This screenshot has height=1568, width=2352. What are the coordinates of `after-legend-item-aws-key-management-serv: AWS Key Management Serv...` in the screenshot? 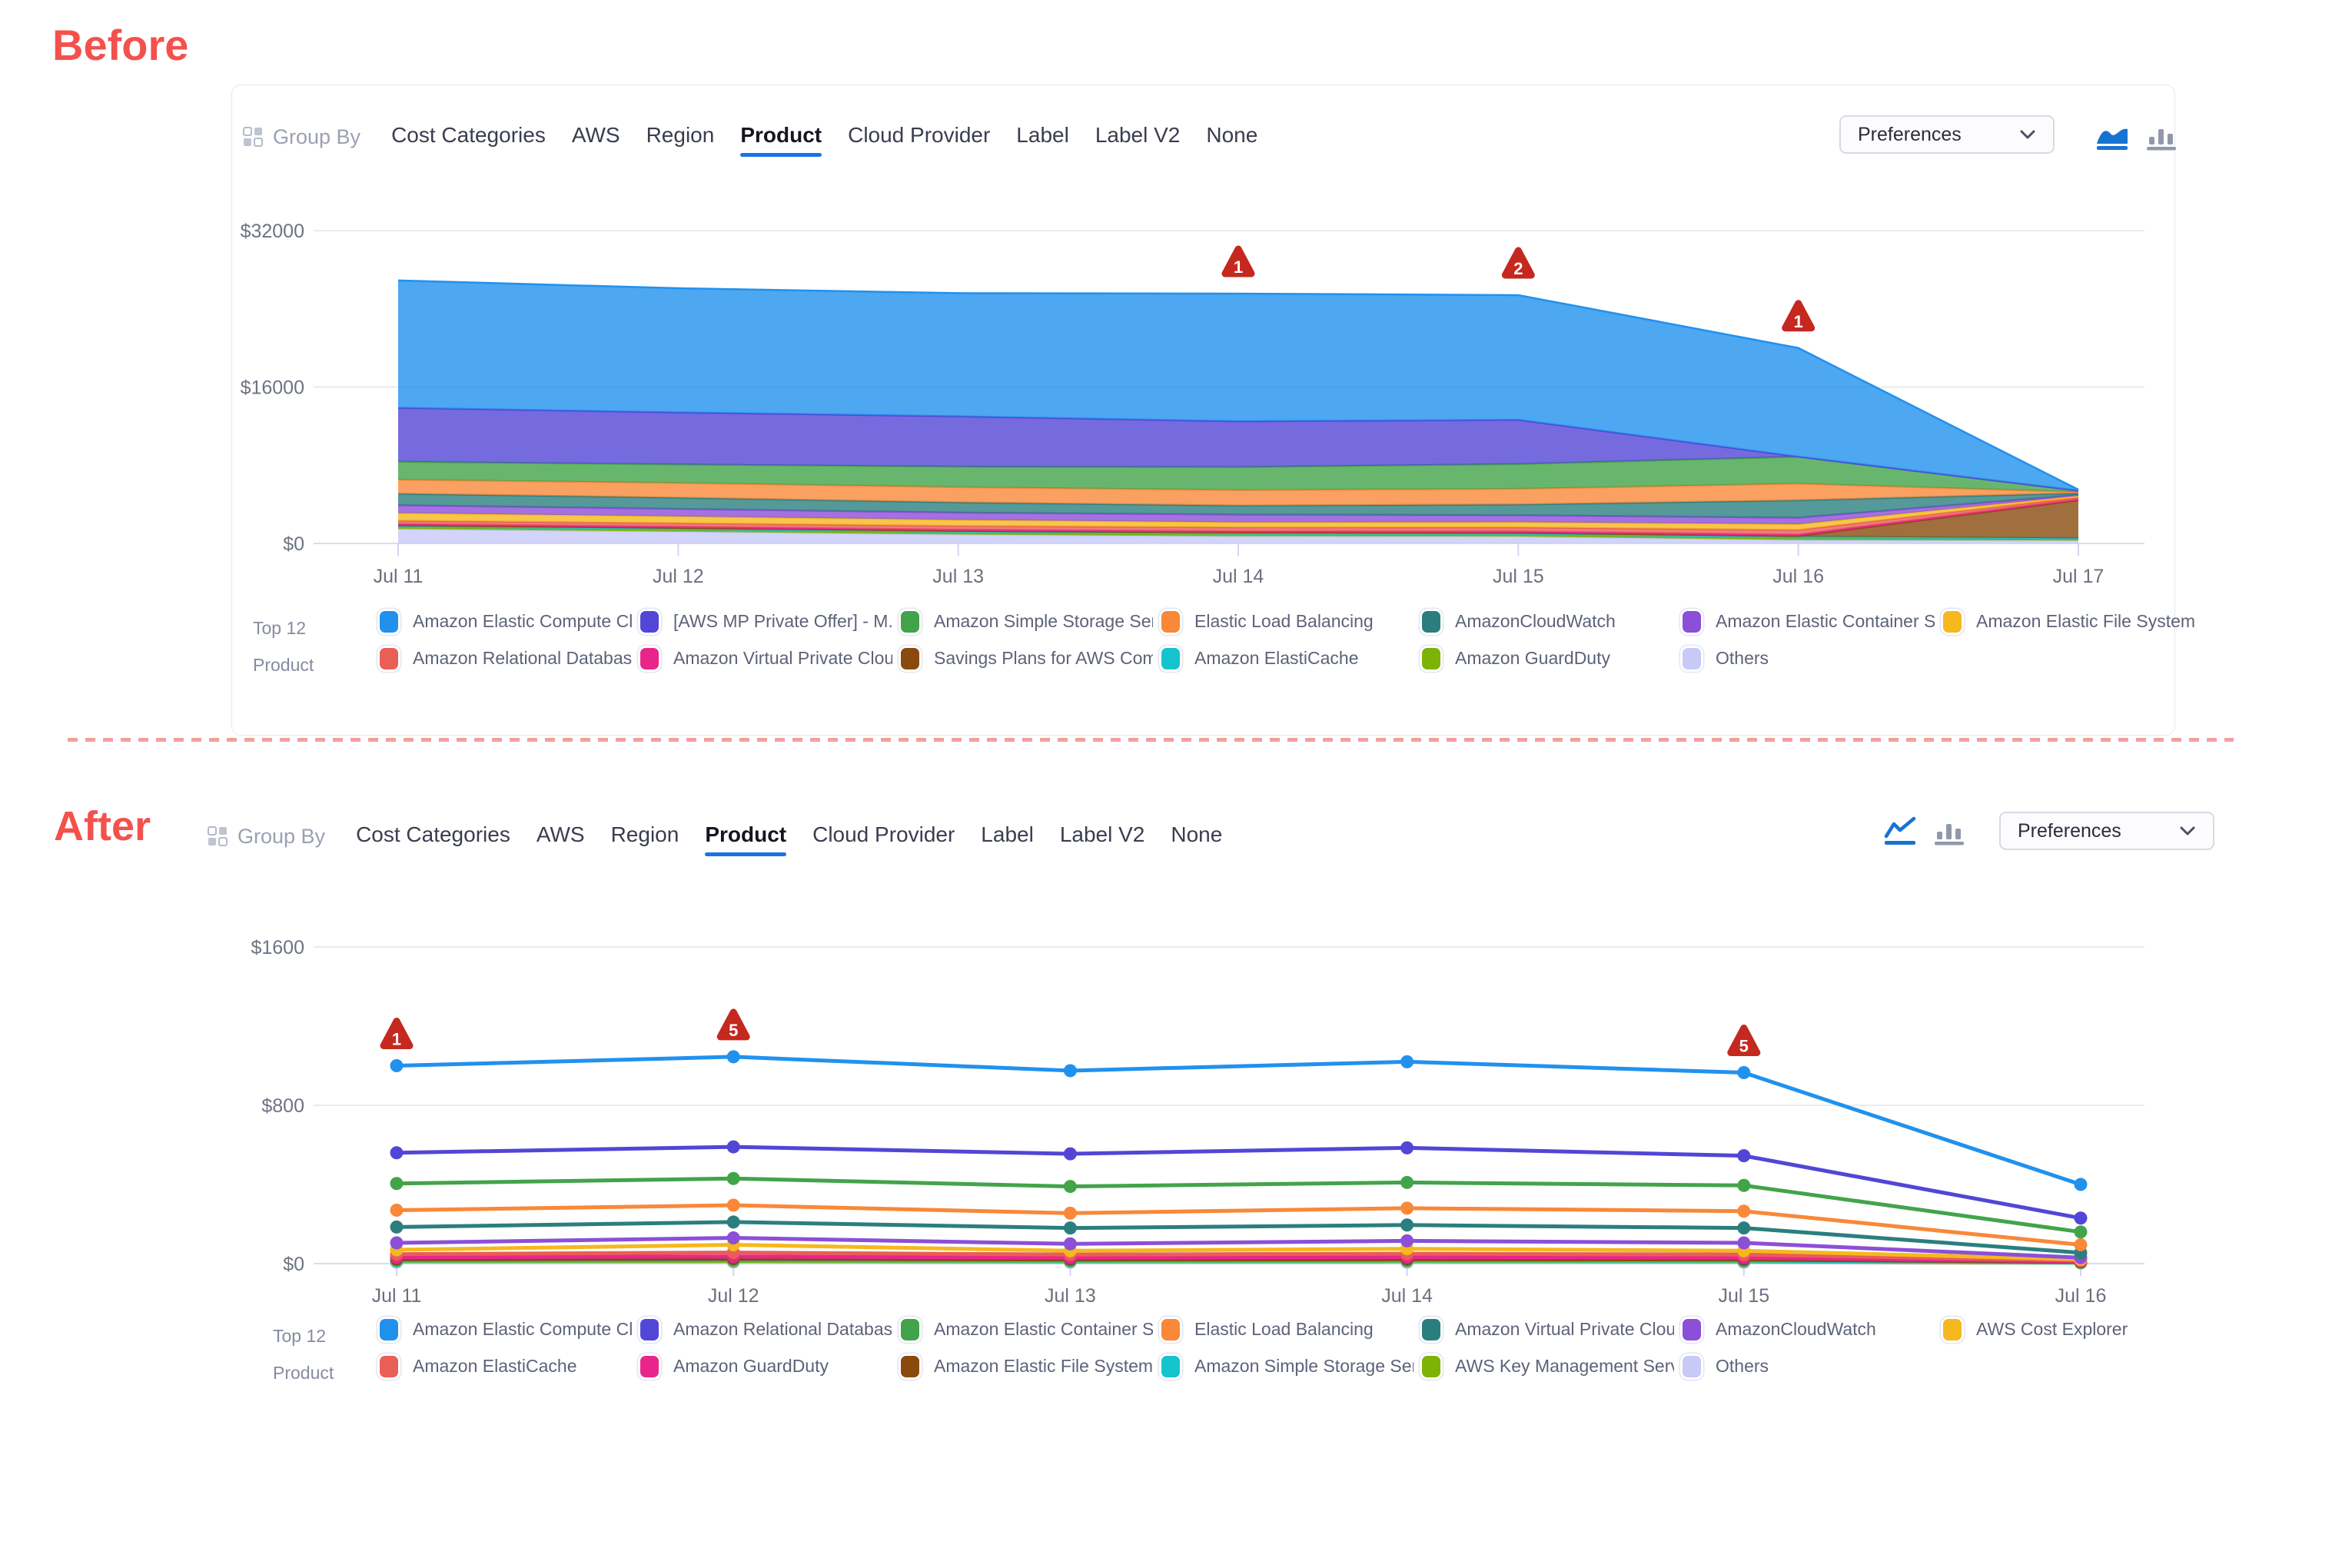 It's located at (1552, 1366).